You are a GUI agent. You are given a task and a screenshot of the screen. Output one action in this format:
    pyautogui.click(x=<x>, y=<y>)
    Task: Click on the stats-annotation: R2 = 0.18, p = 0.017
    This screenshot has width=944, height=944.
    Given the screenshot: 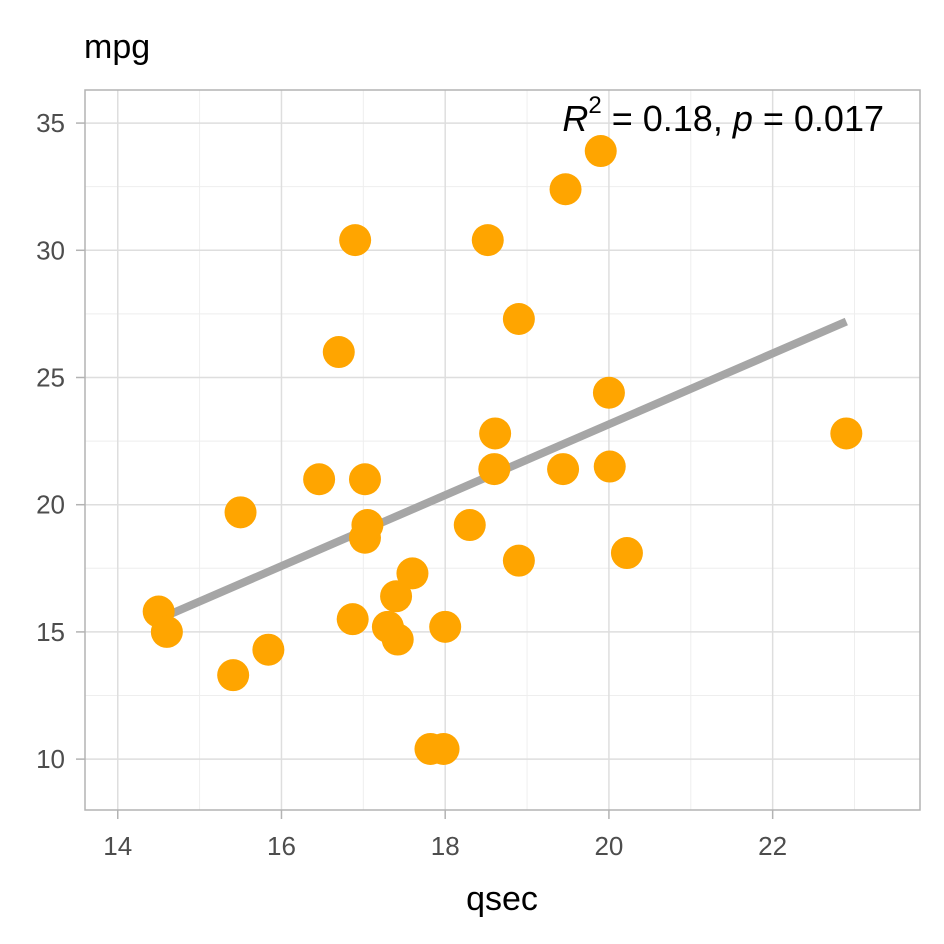 What is the action you would take?
    pyautogui.click(x=723, y=115)
    